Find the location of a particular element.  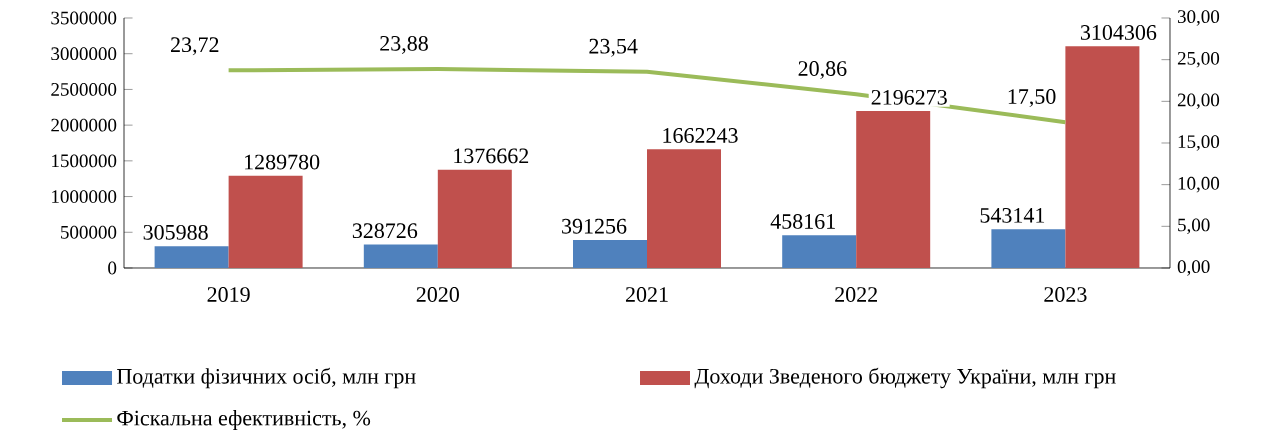

data-label: 3104306 is located at coordinates (1118, 32).